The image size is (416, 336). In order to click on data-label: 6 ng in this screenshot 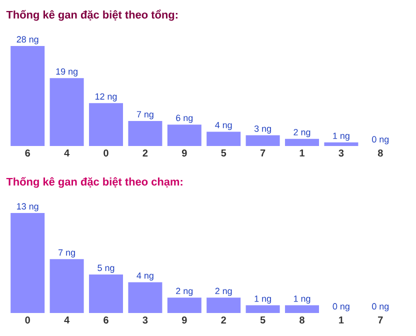, I will do `click(184, 118)`.